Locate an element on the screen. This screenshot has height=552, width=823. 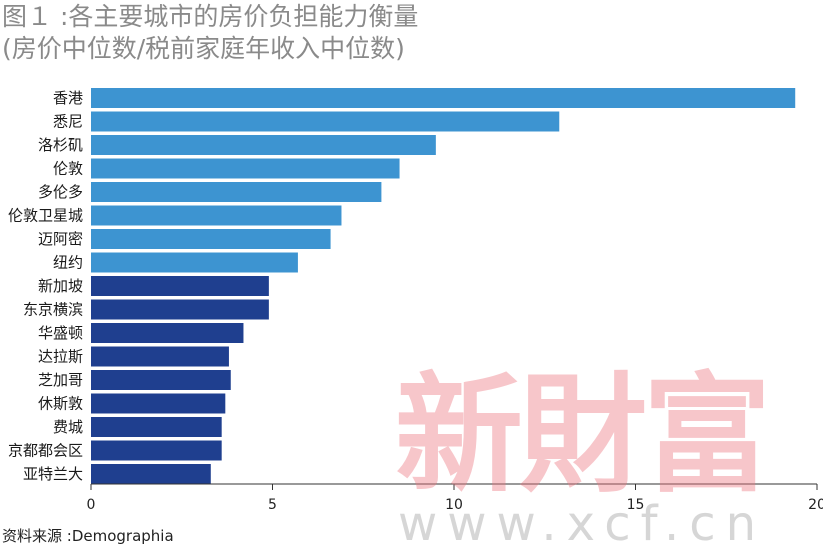
x-tick-label-2: 10 is located at coordinates (454, 505).